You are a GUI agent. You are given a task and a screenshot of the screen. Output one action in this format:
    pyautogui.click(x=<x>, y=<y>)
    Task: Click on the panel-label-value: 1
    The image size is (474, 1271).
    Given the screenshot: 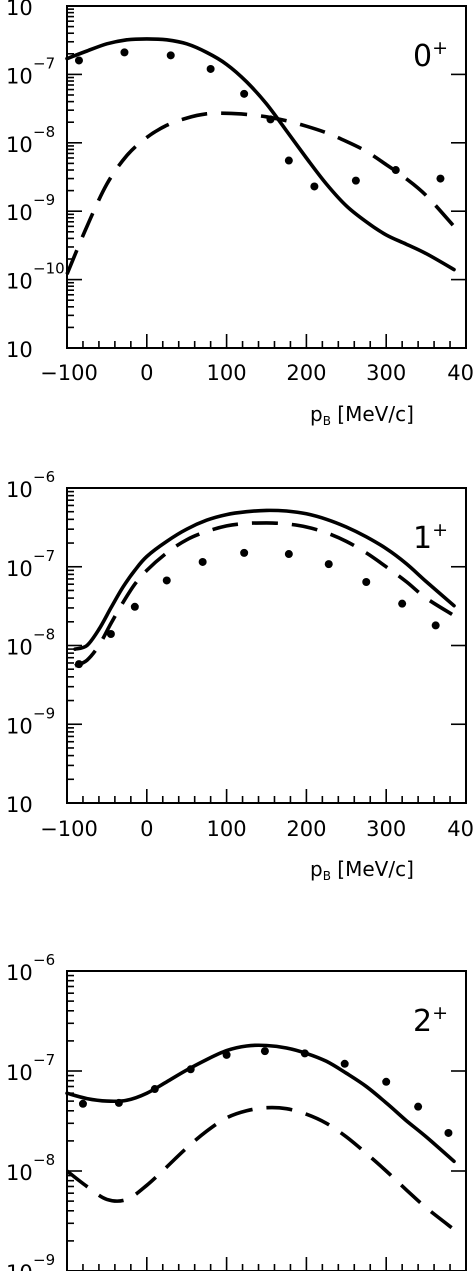 What is the action you would take?
    pyautogui.click(x=422, y=538)
    